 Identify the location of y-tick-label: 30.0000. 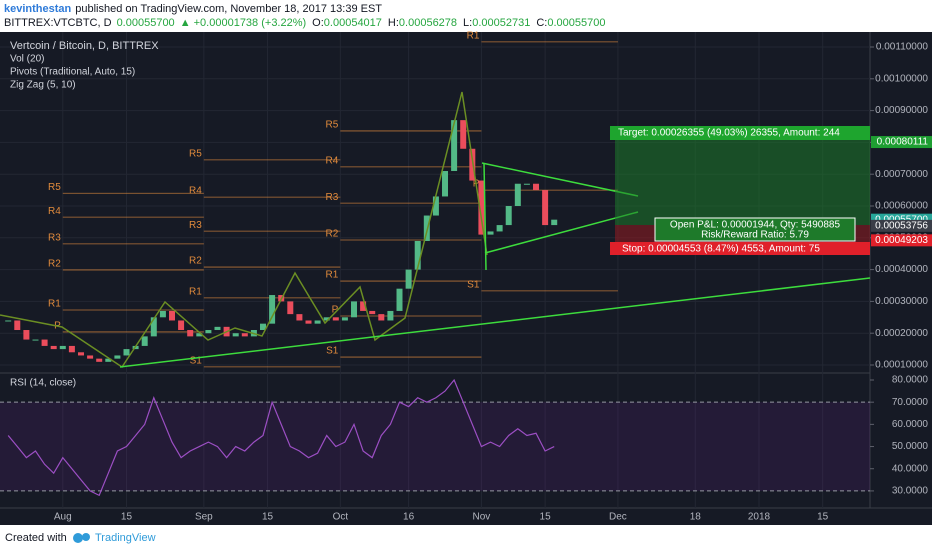
(910, 491).